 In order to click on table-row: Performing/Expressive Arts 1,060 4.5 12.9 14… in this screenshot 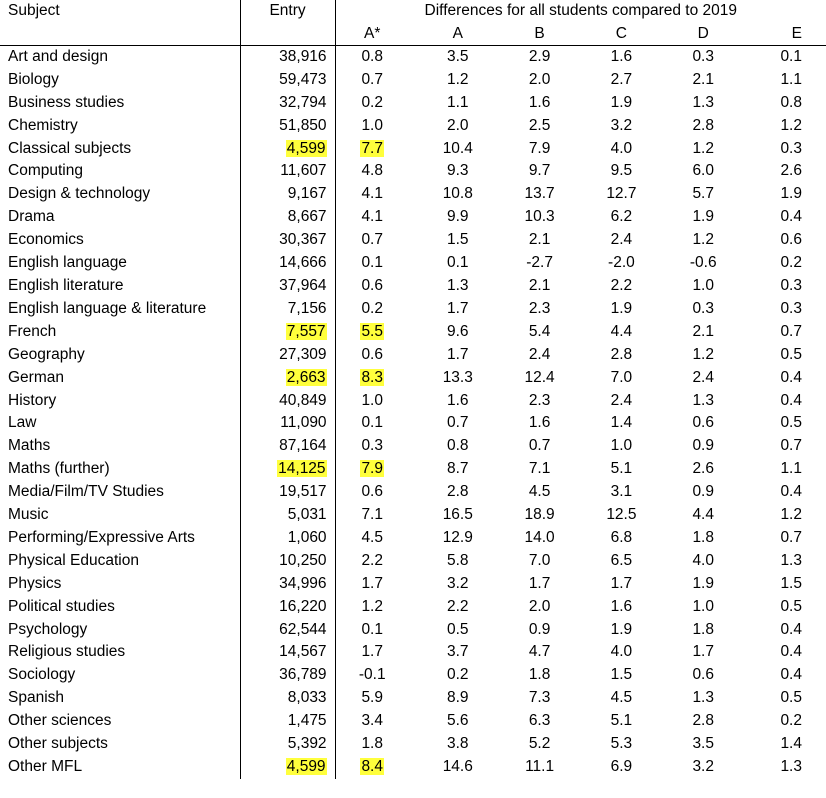, I will do `click(413, 538)`.